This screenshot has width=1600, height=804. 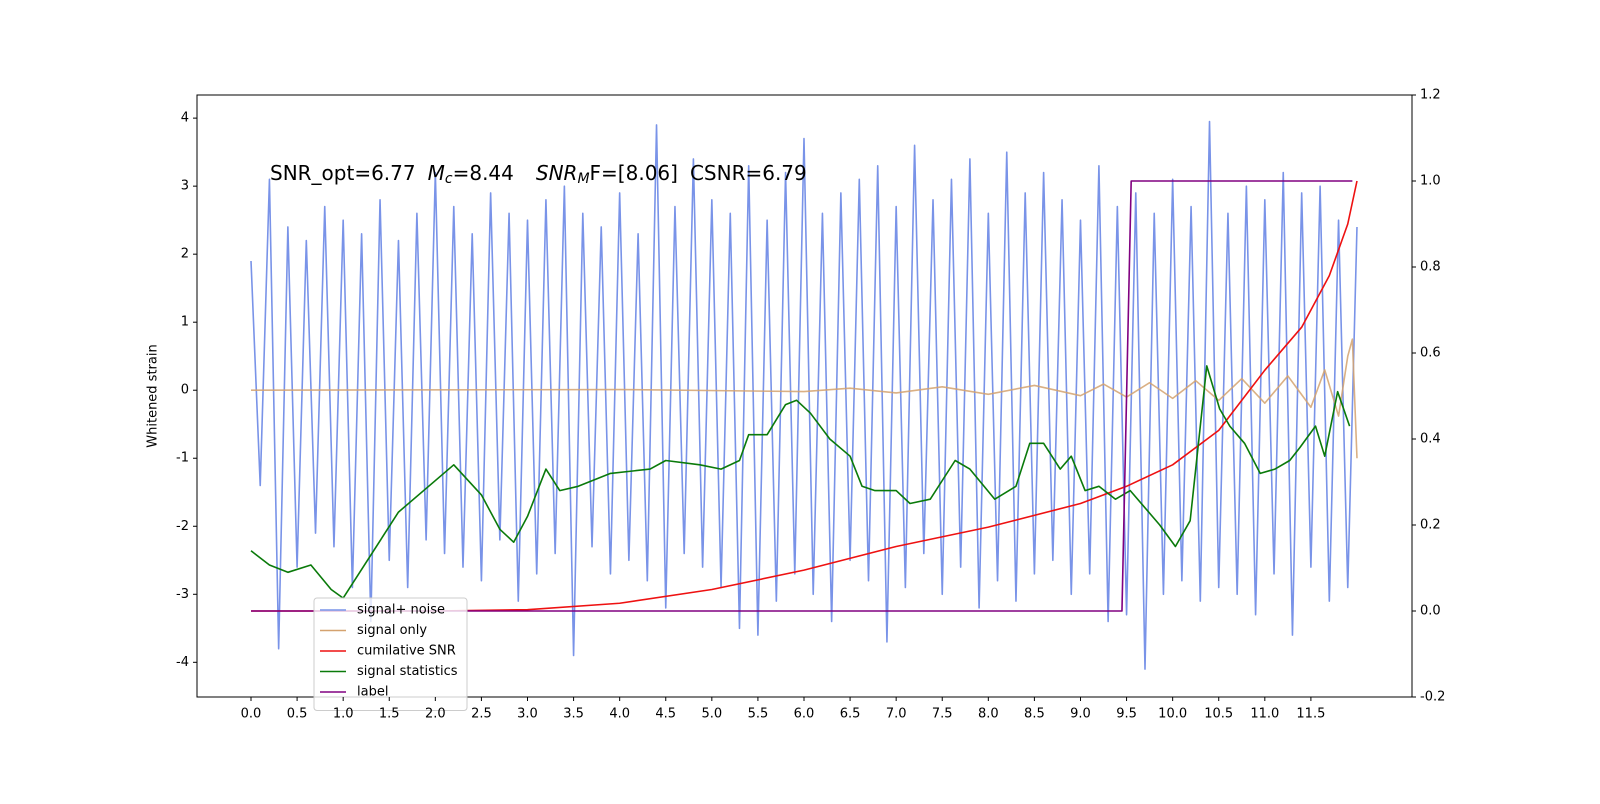 What do you see at coordinates (185, 118) in the screenshot?
I see `y-tick-label: 4` at bounding box center [185, 118].